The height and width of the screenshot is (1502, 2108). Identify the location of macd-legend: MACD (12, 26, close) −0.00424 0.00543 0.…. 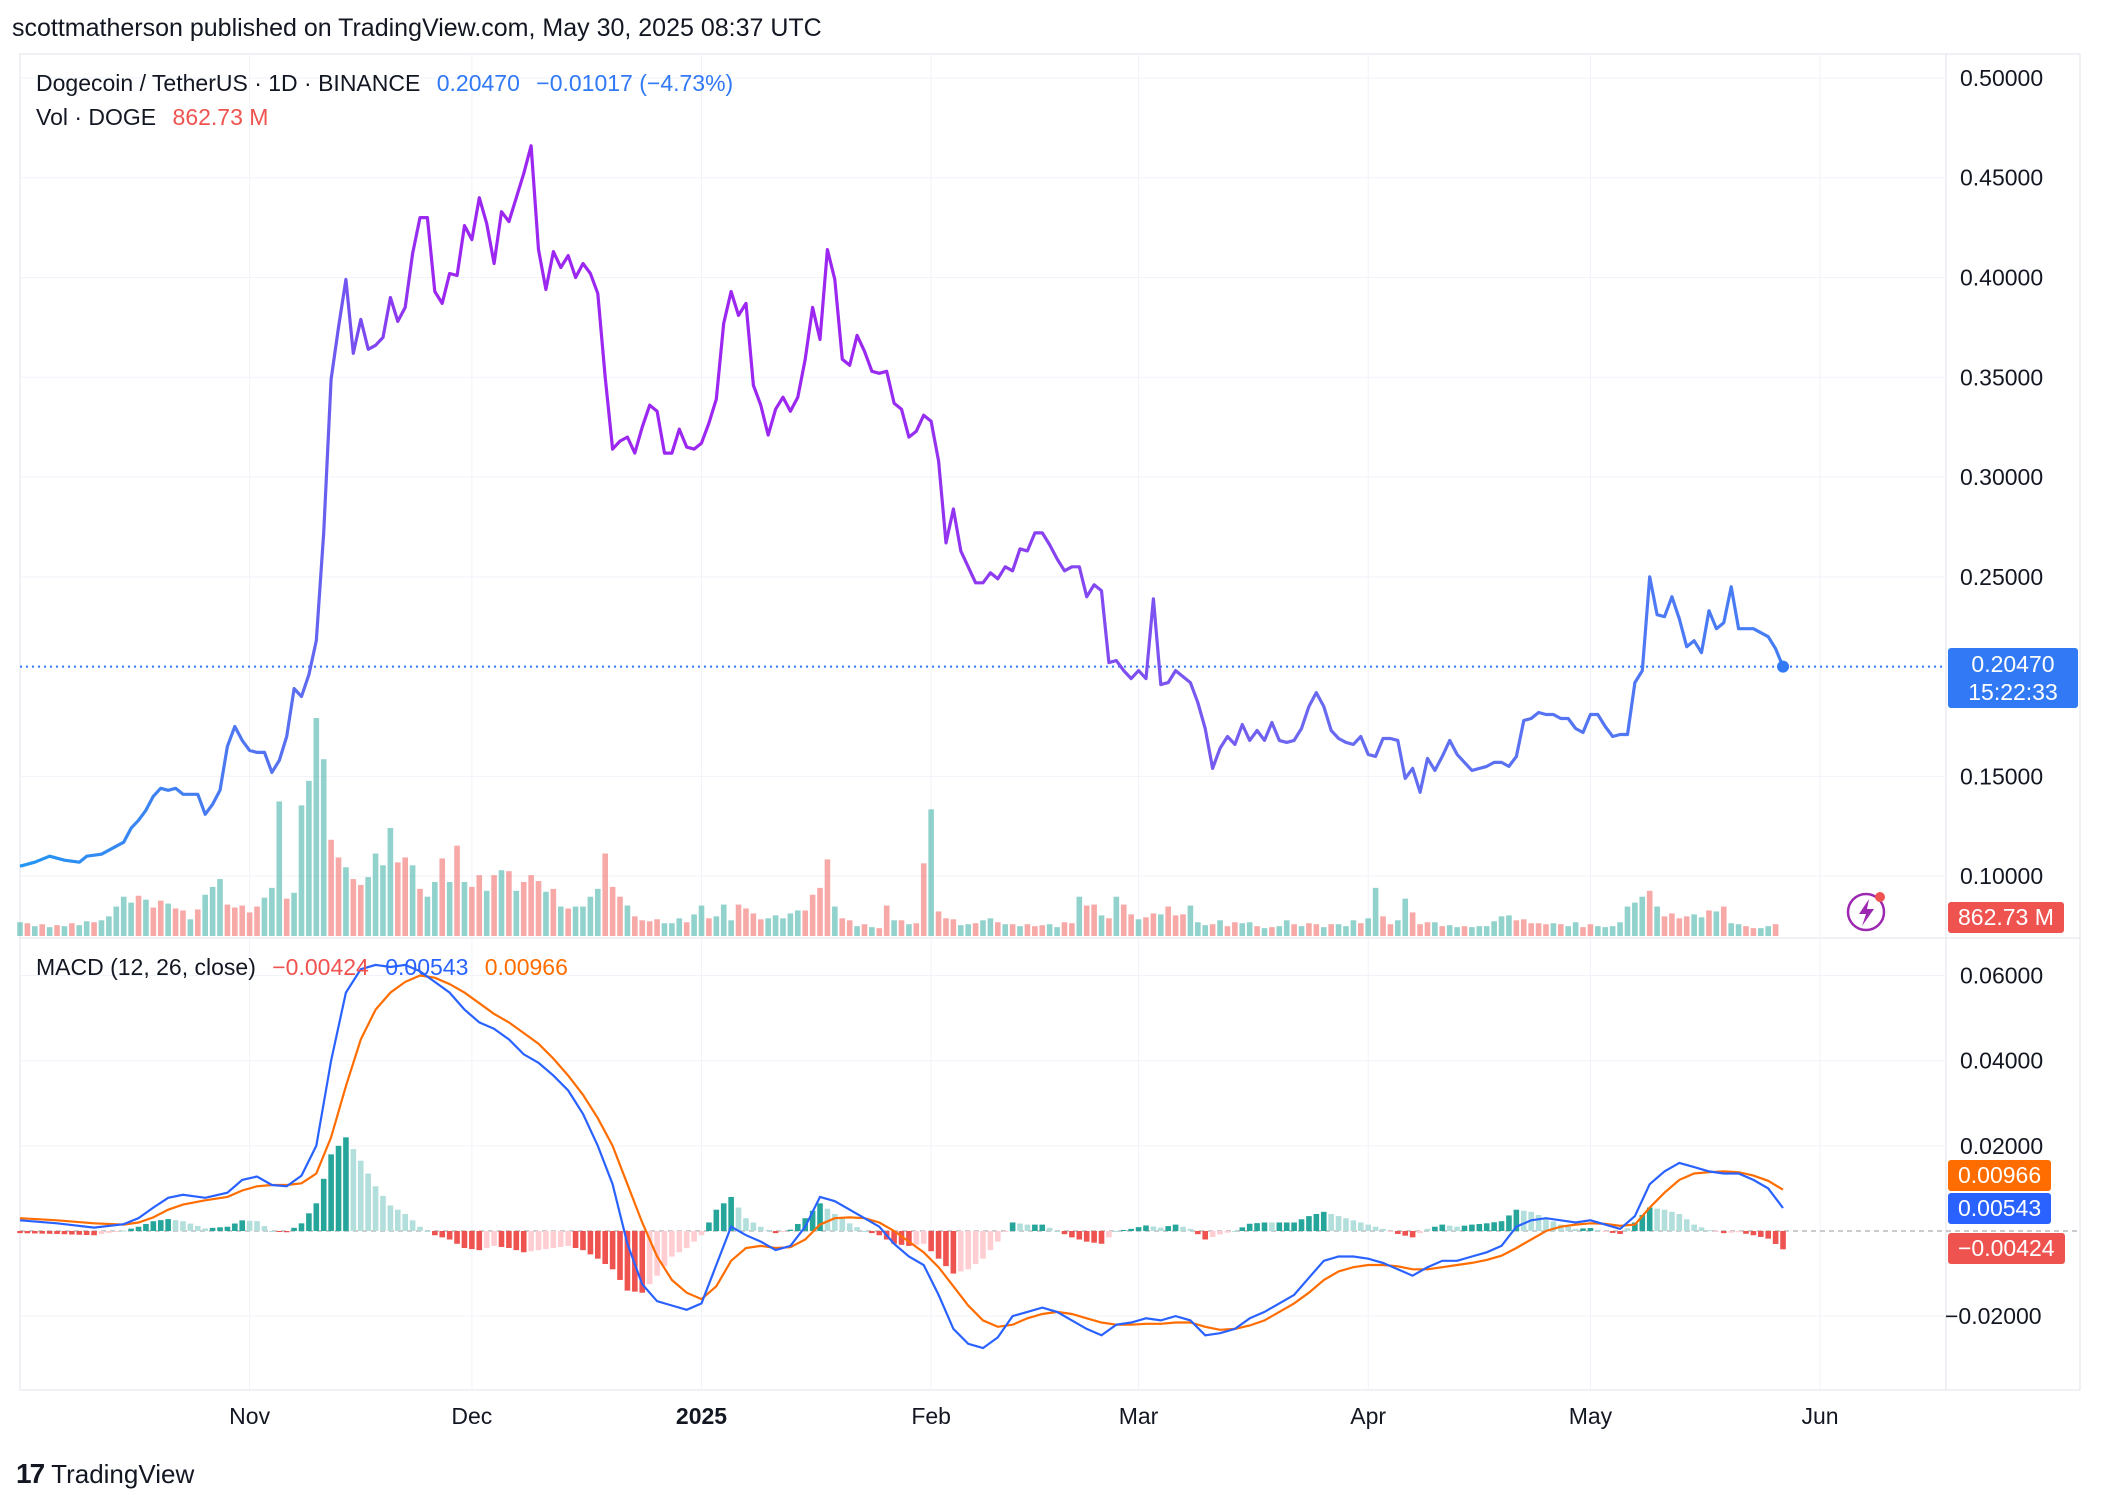
(307, 967).